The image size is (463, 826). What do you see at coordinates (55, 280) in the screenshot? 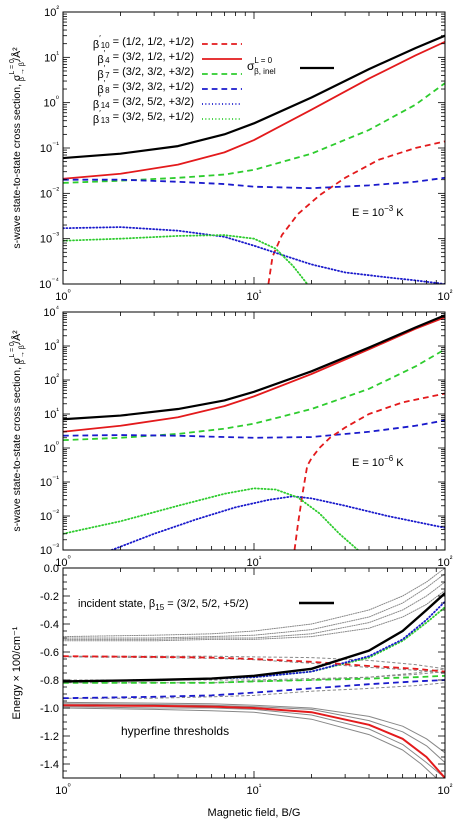
I see `tick-exponent: ⁻⁴` at bounding box center [55, 280].